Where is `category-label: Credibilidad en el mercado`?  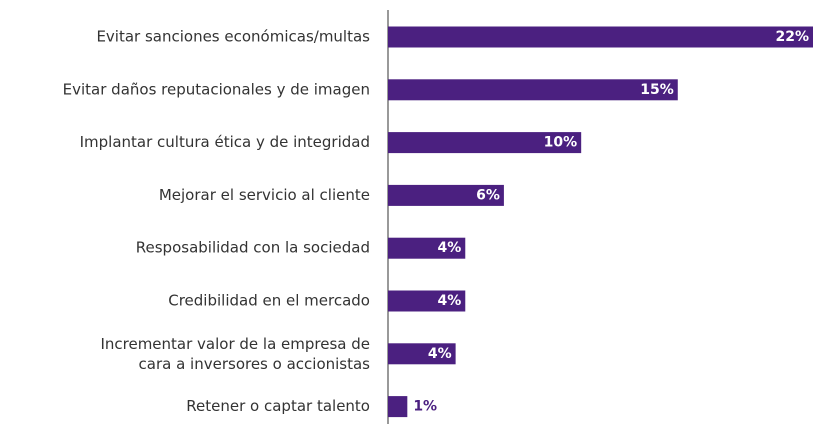 category-label: Credibilidad en el mercado is located at coordinates (269, 301).